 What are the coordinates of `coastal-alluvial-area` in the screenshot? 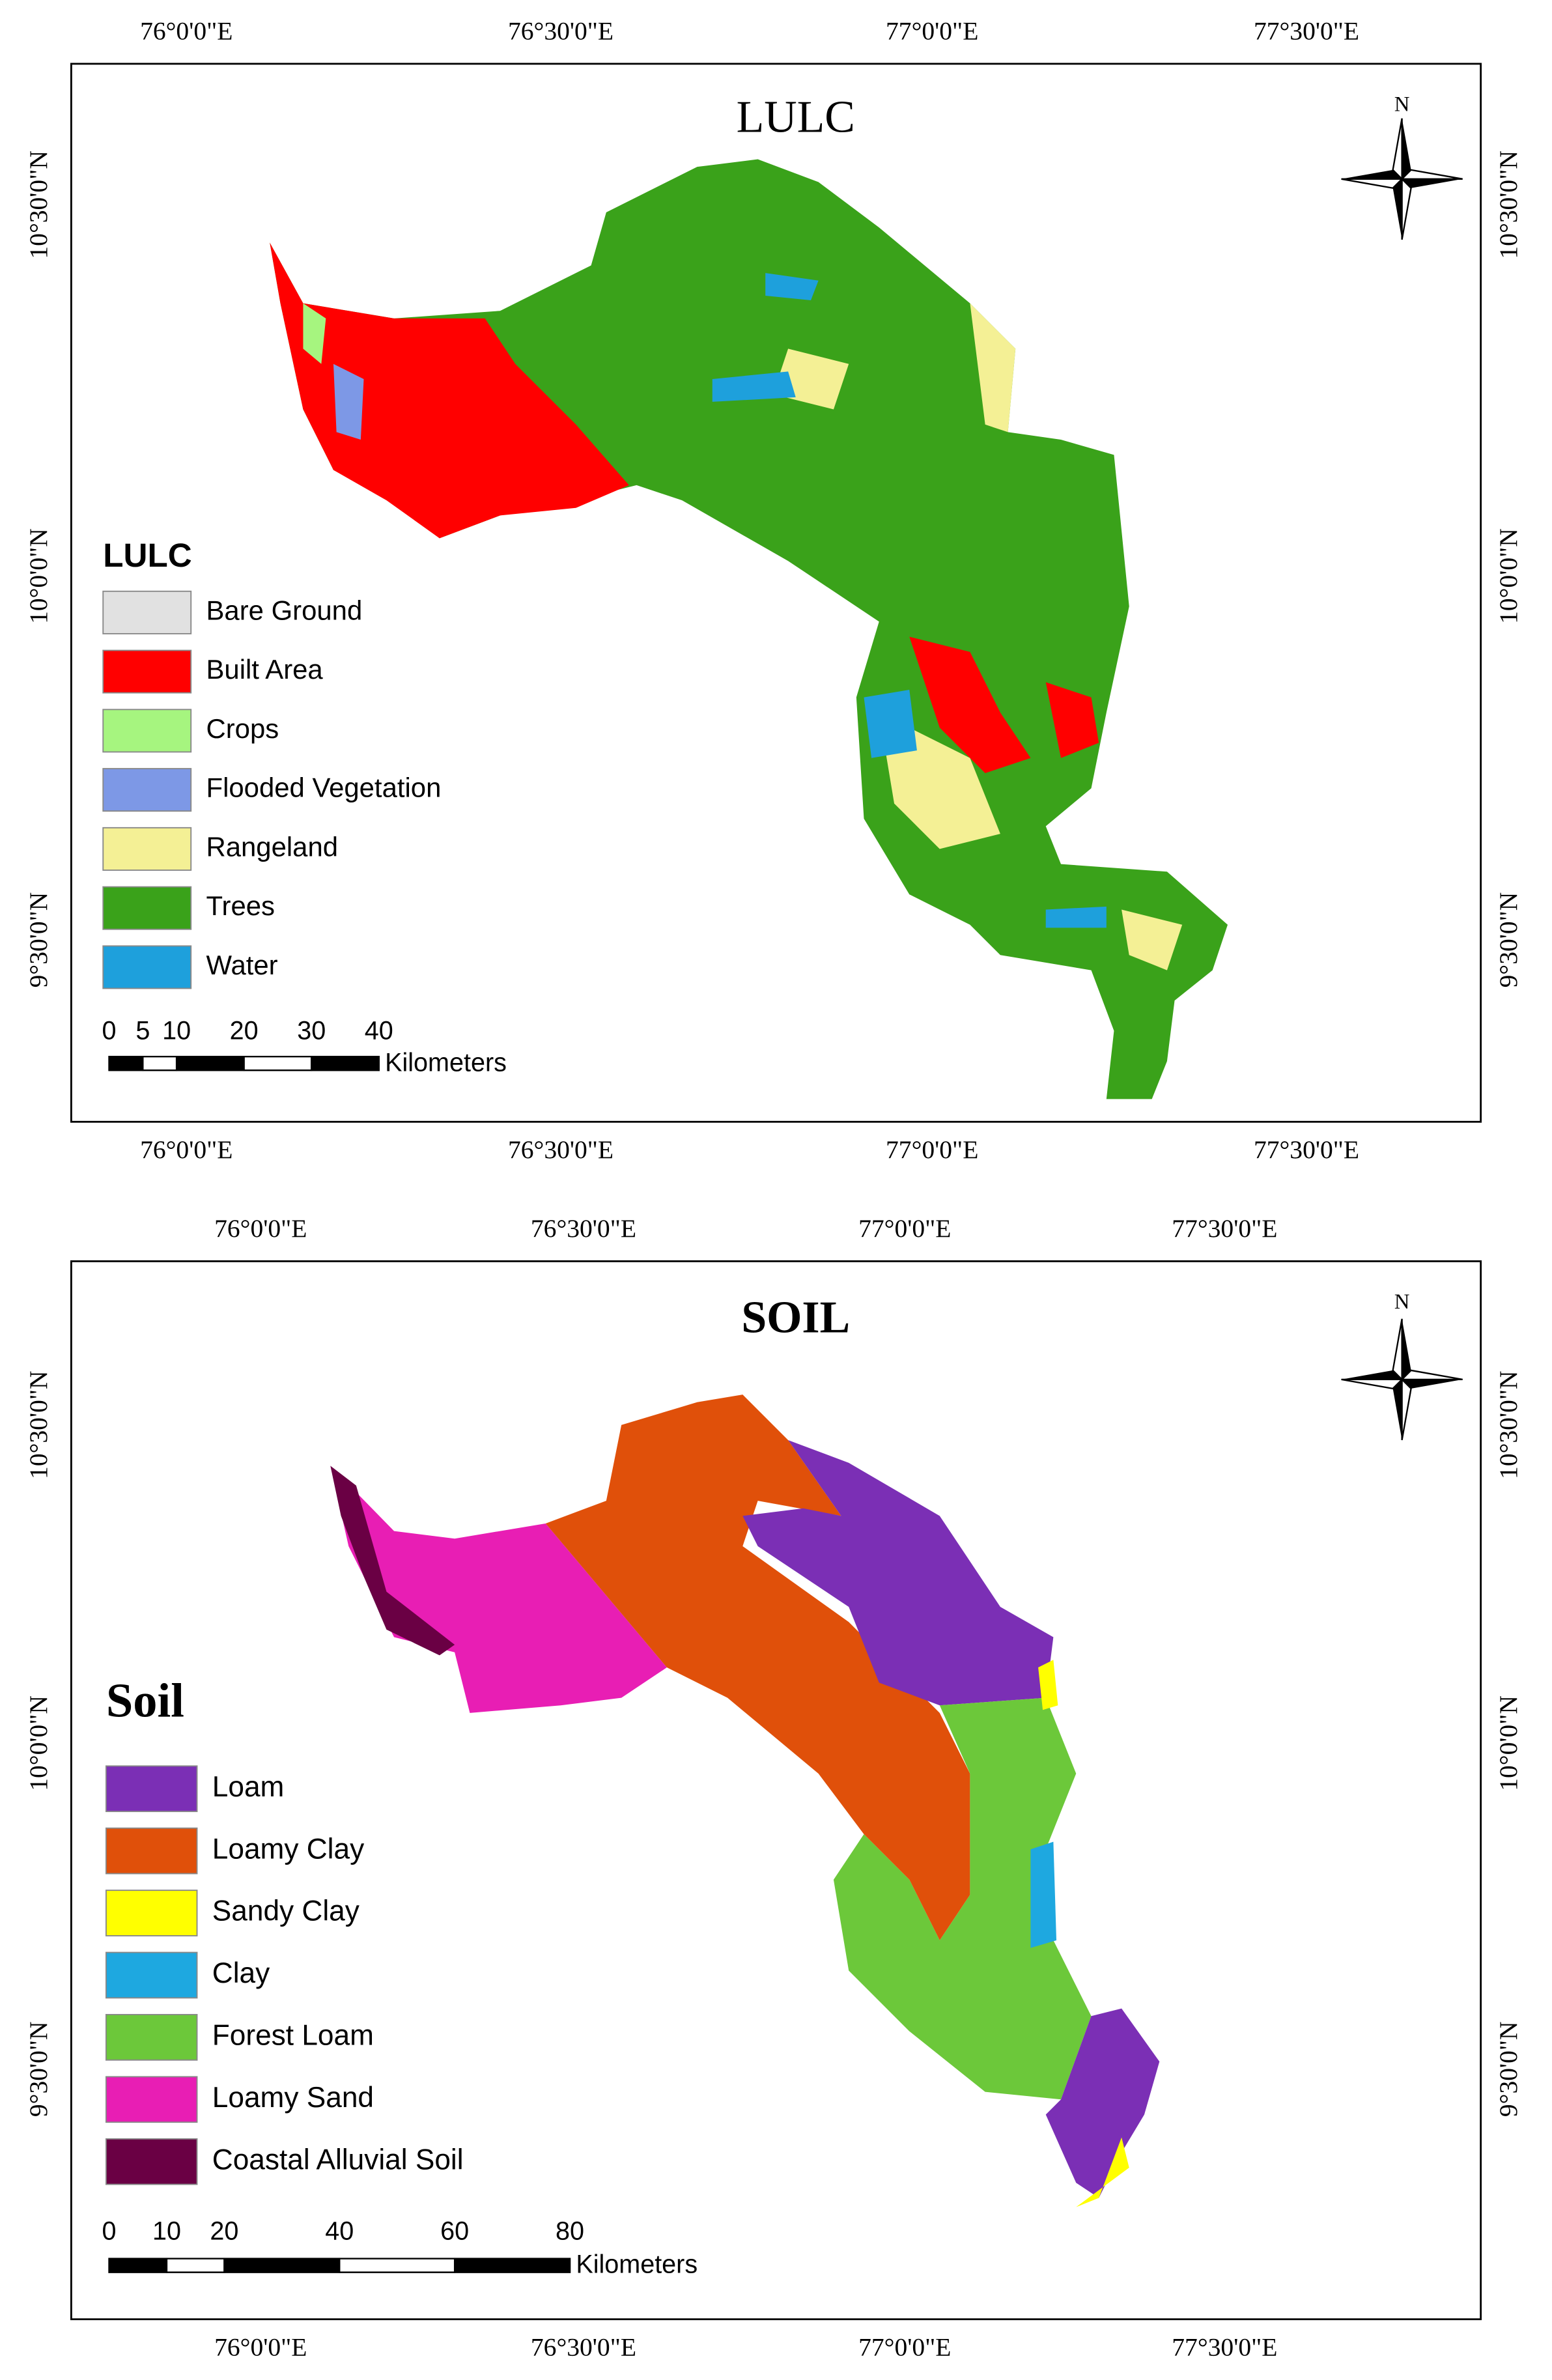 It's located at (393, 1561).